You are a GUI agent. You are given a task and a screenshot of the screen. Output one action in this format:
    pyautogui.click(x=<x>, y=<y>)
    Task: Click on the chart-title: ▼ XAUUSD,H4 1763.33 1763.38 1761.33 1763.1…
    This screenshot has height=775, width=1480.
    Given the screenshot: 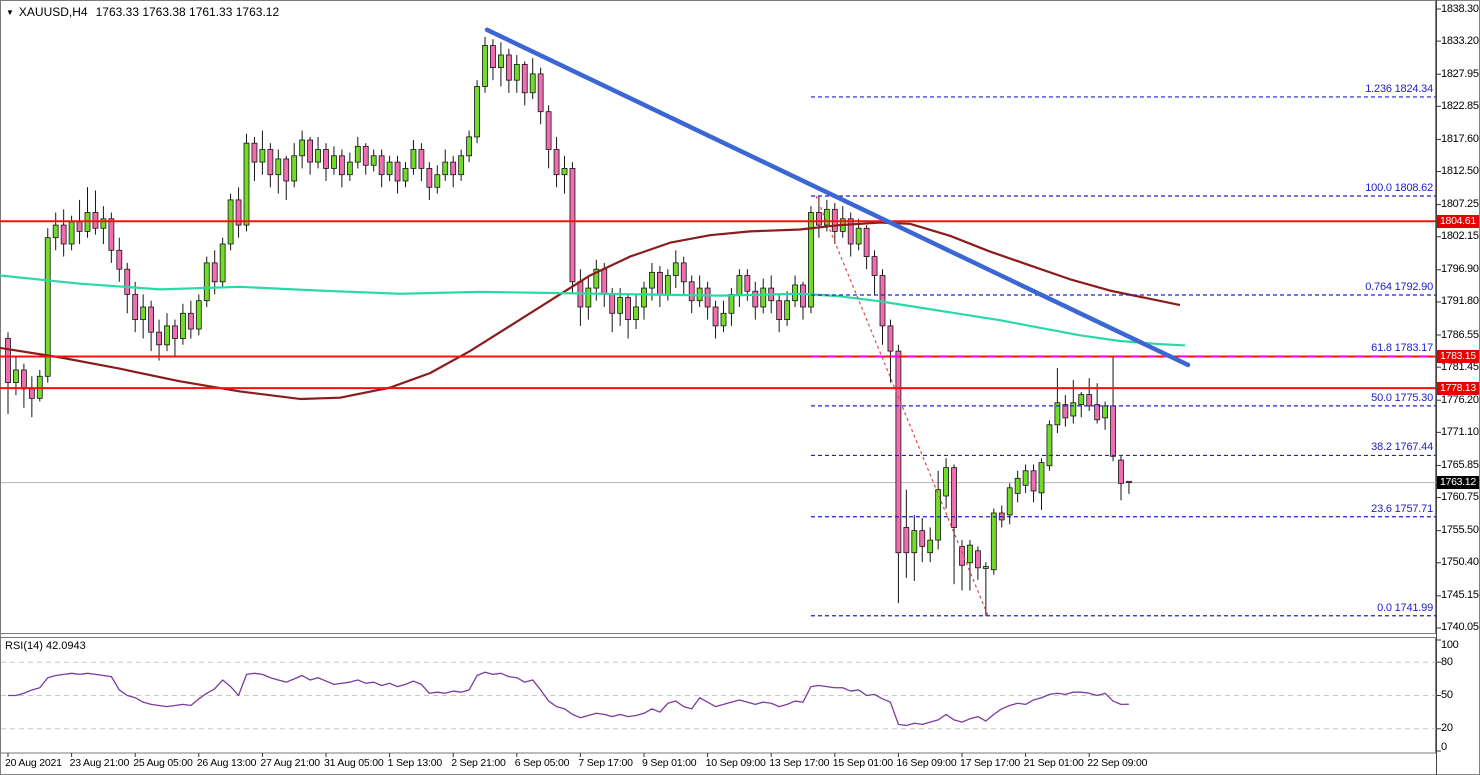 What is the action you would take?
    pyautogui.click(x=142, y=12)
    